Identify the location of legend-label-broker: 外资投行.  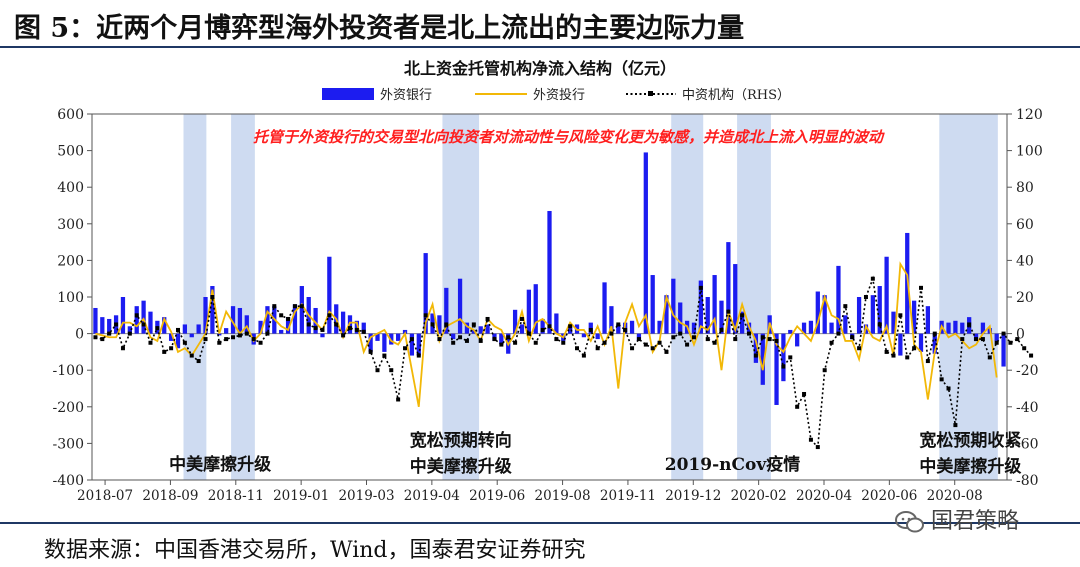
(559, 95).